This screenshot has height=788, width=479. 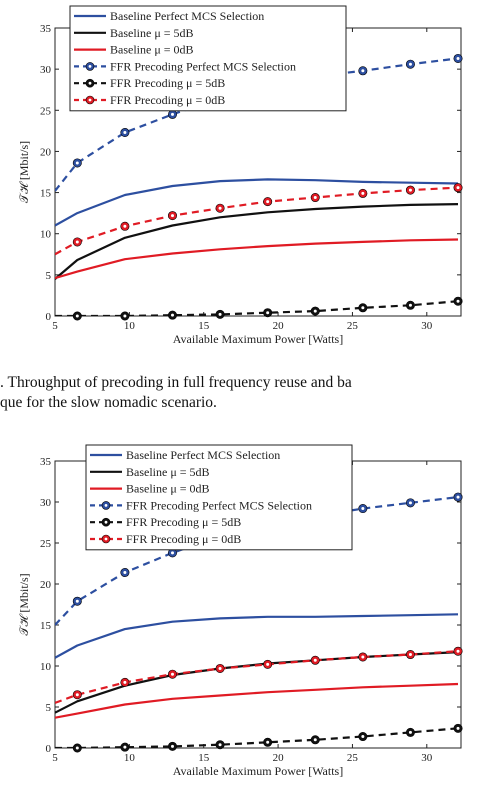 I want to click on x-tick-label: 10, so click(x=130, y=758).